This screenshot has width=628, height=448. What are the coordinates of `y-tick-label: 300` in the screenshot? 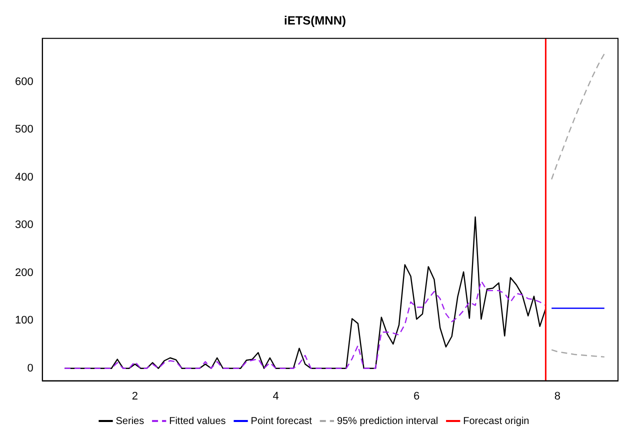 It's located at (24, 225).